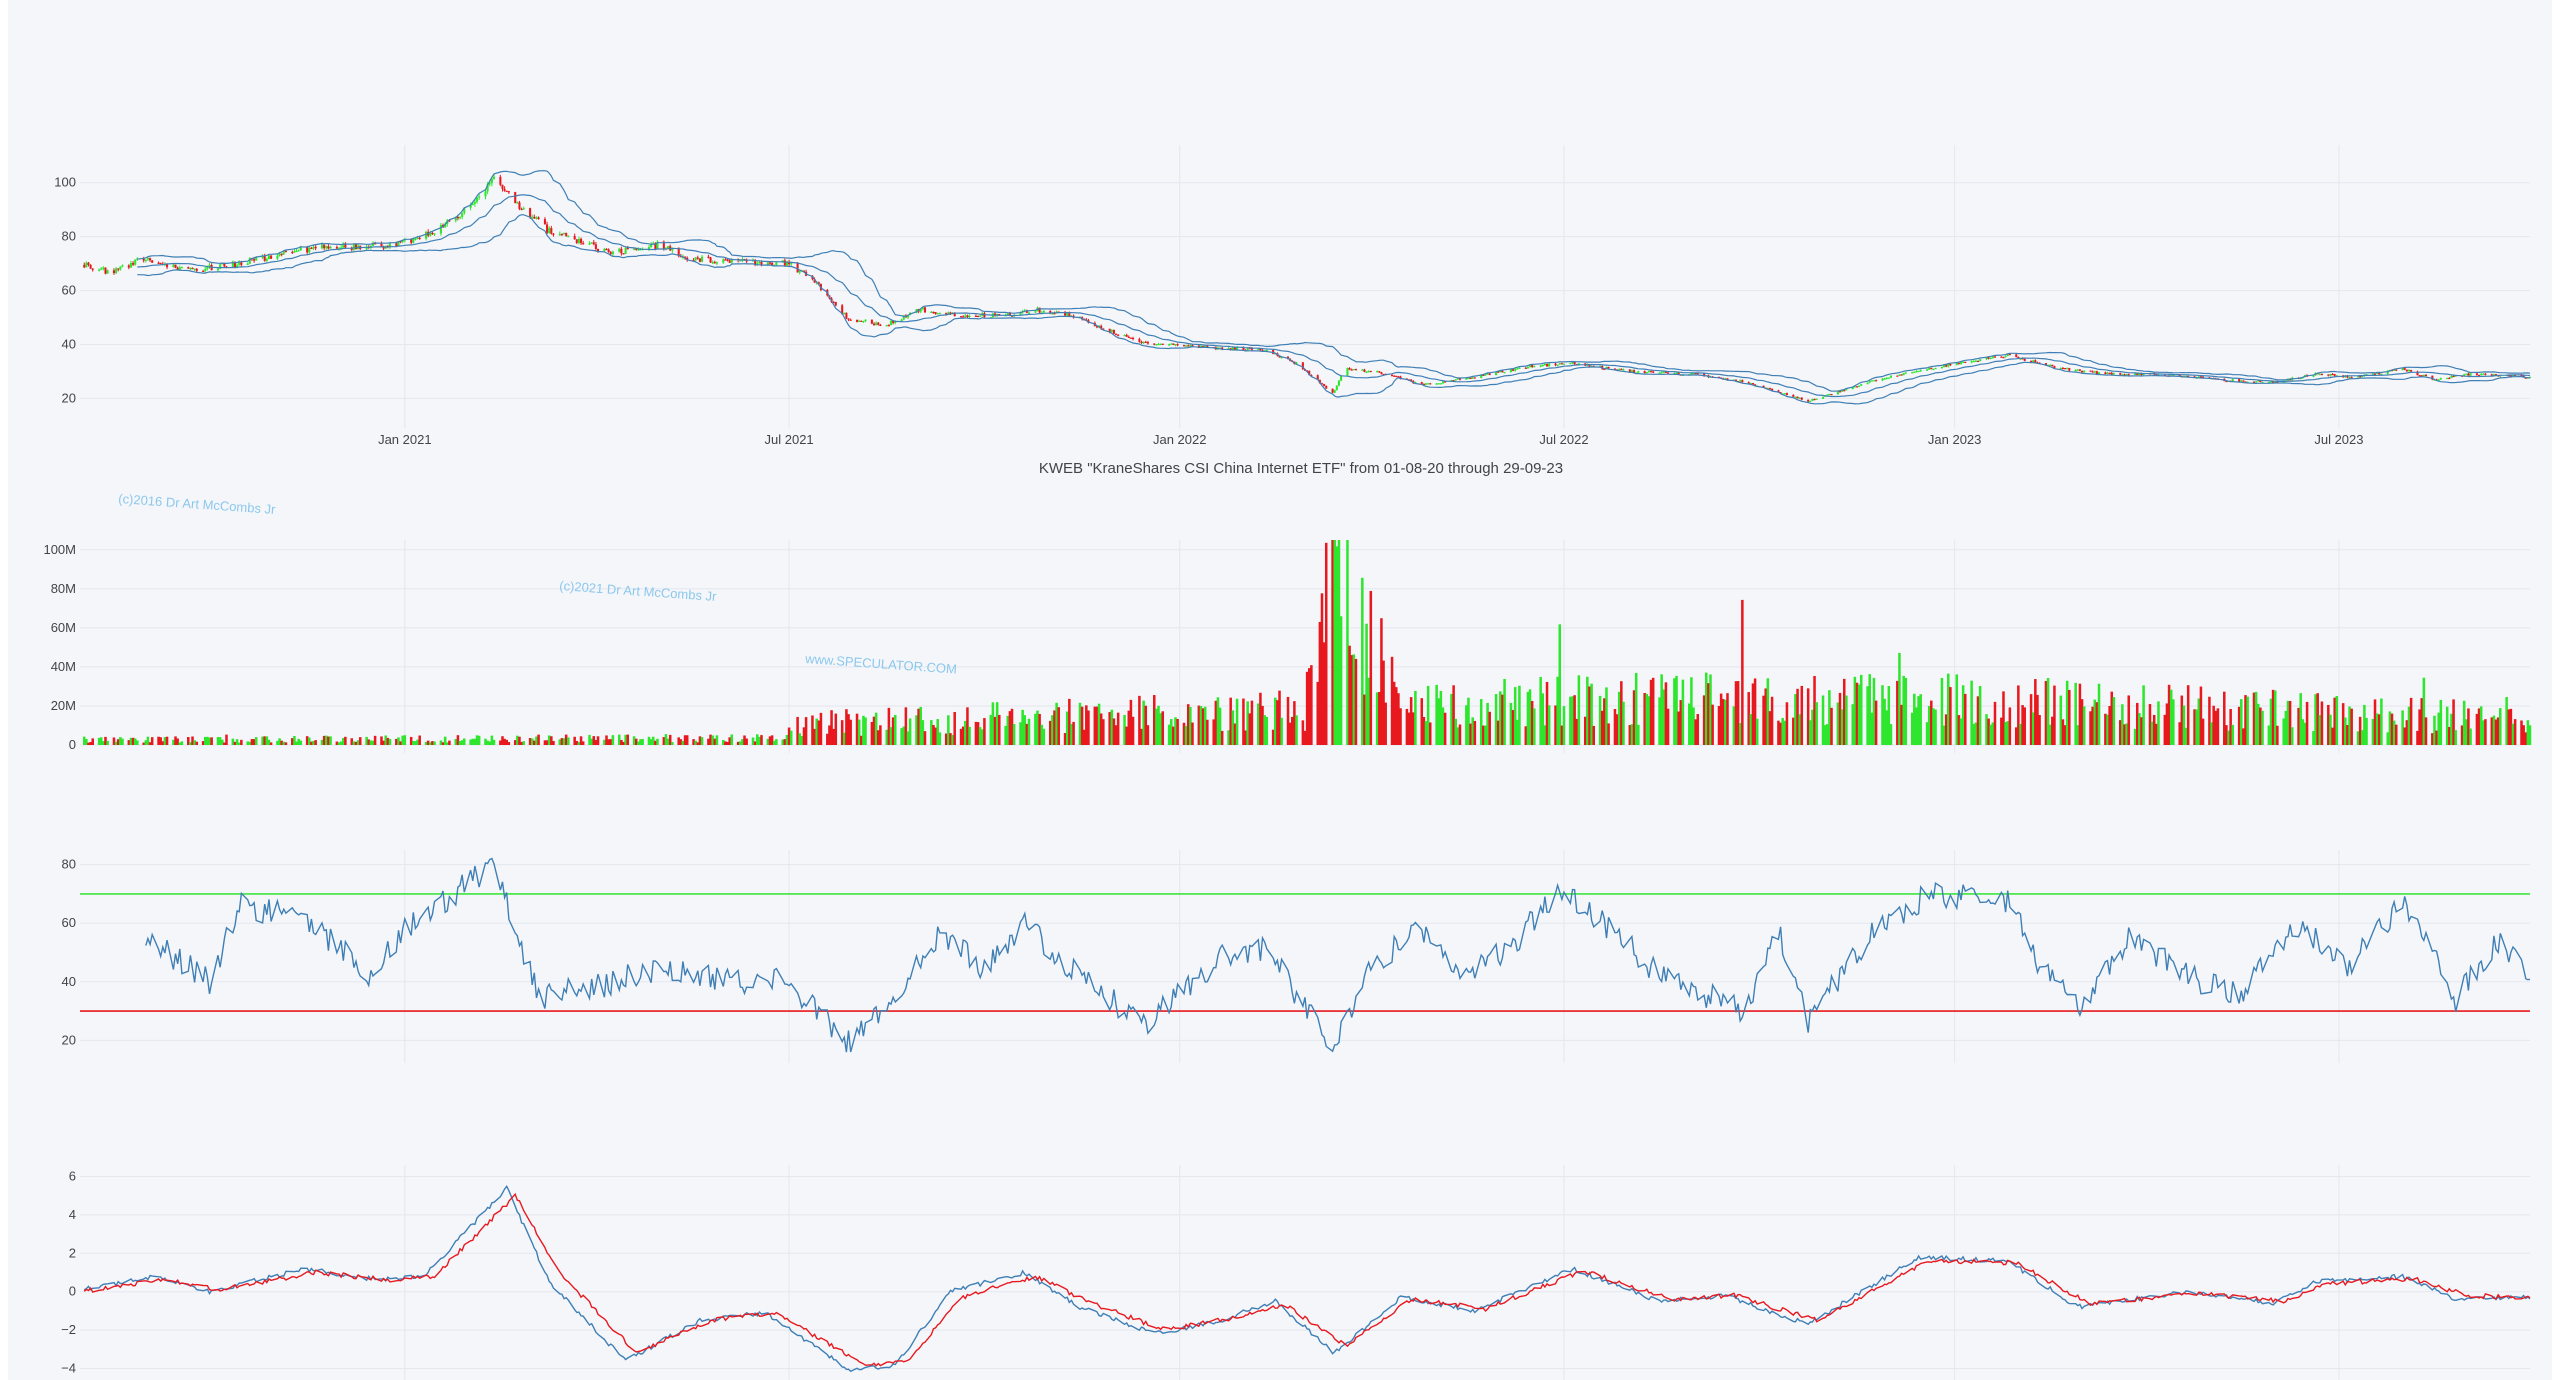  I want to click on macd-line, so click(1307, 1278).